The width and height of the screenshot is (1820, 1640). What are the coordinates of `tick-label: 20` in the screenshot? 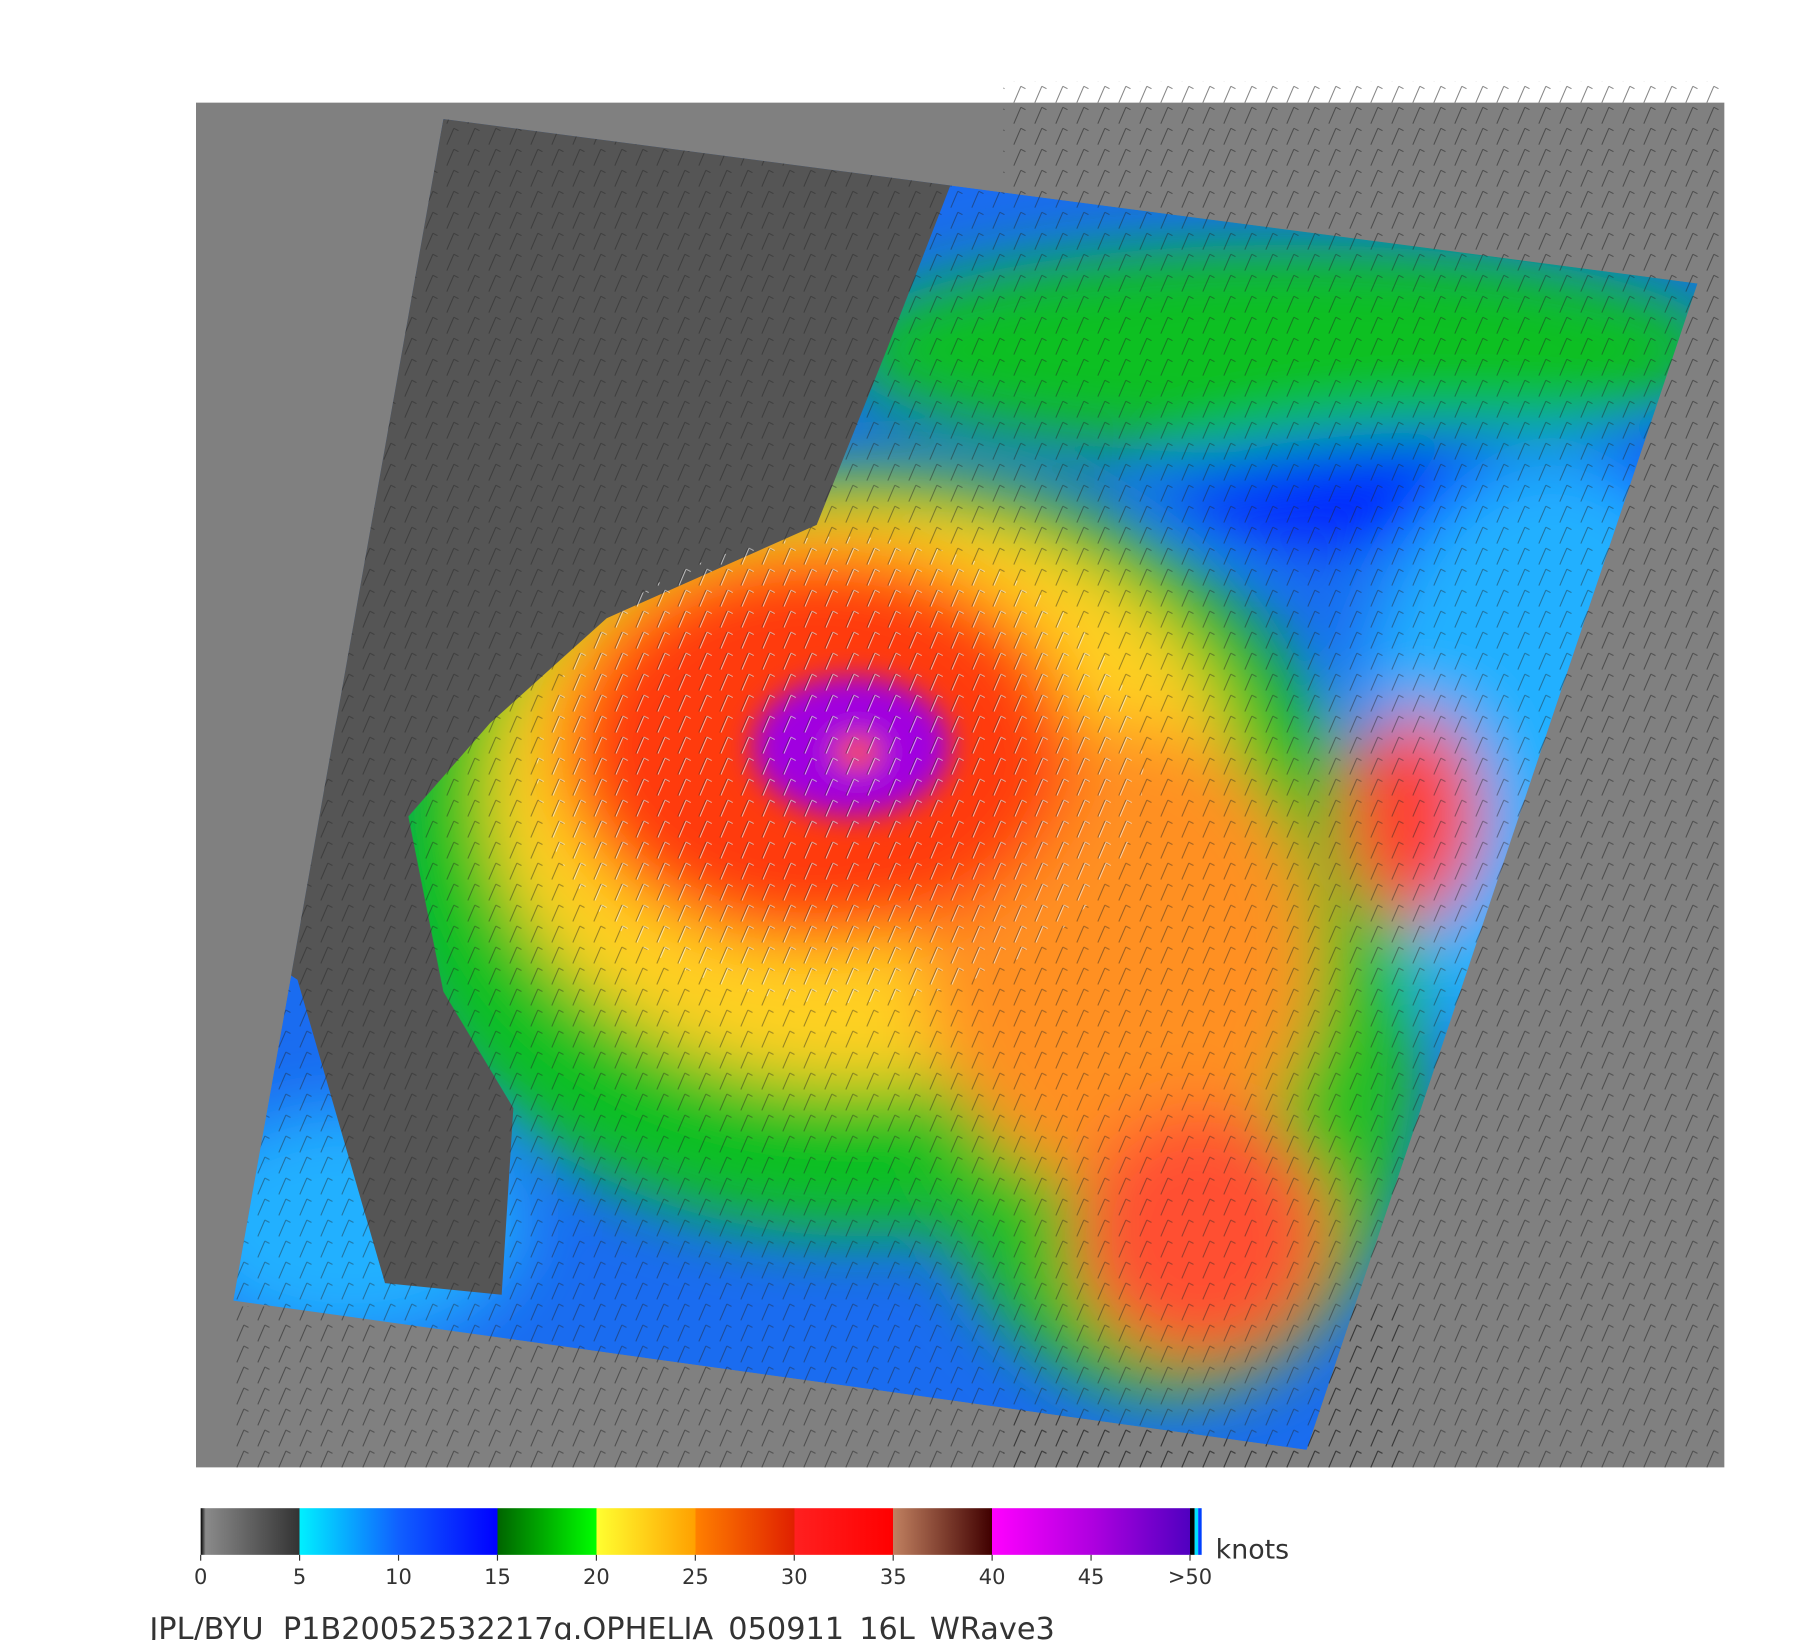 It's located at (596, 1577).